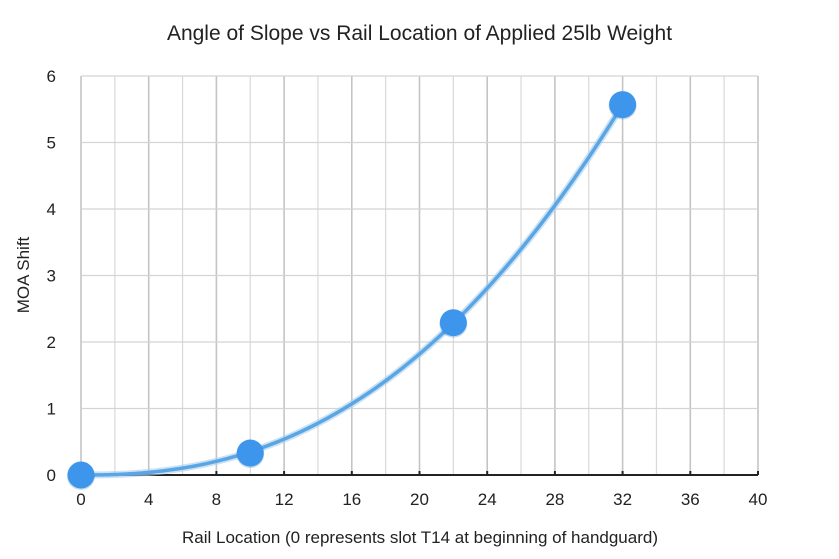 The image size is (839, 559). I want to click on x-tick-label: 8, so click(216, 499).